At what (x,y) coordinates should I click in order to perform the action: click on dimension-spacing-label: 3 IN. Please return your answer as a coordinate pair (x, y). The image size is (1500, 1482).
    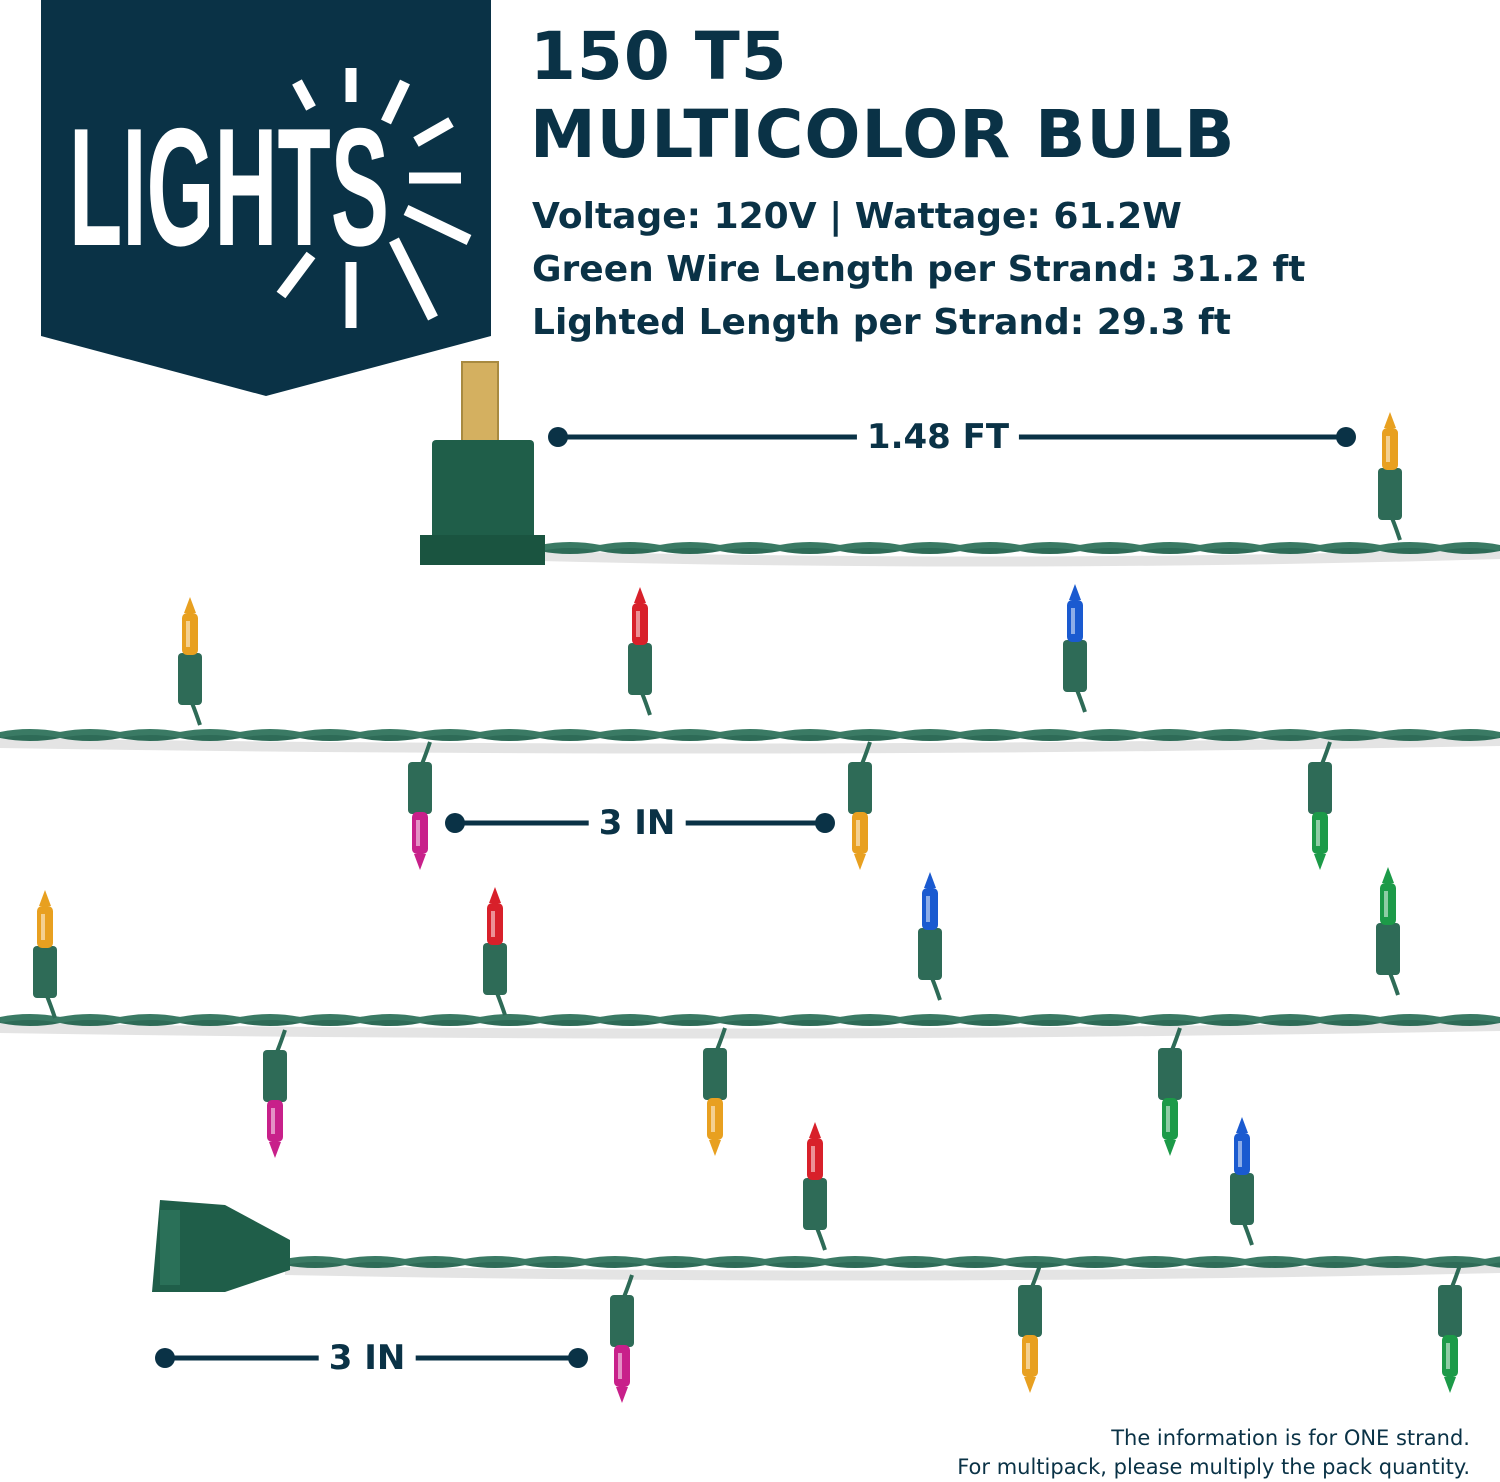
    Looking at the image, I should click on (637, 823).